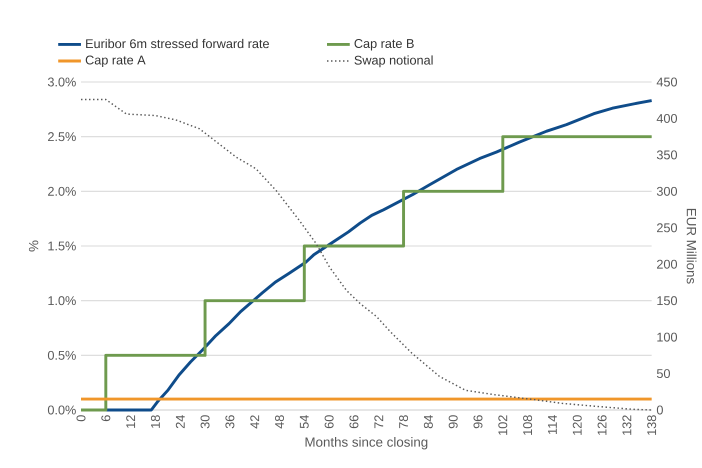  What do you see at coordinates (116, 62) in the screenshot?
I see `legend-label: Cap rate A` at bounding box center [116, 62].